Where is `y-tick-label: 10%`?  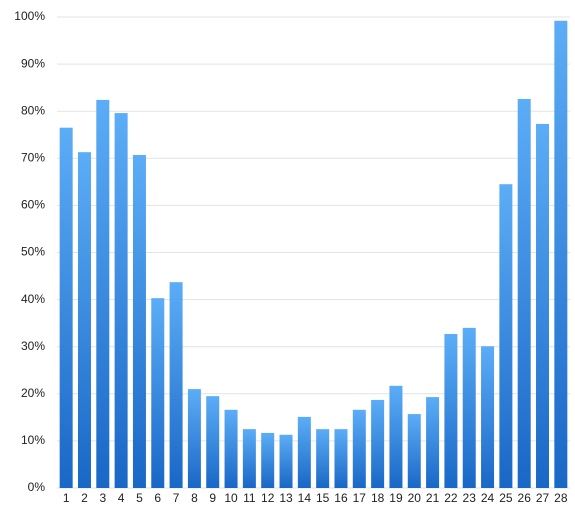 y-tick-label: 10% is located at coordinates (33, 440).